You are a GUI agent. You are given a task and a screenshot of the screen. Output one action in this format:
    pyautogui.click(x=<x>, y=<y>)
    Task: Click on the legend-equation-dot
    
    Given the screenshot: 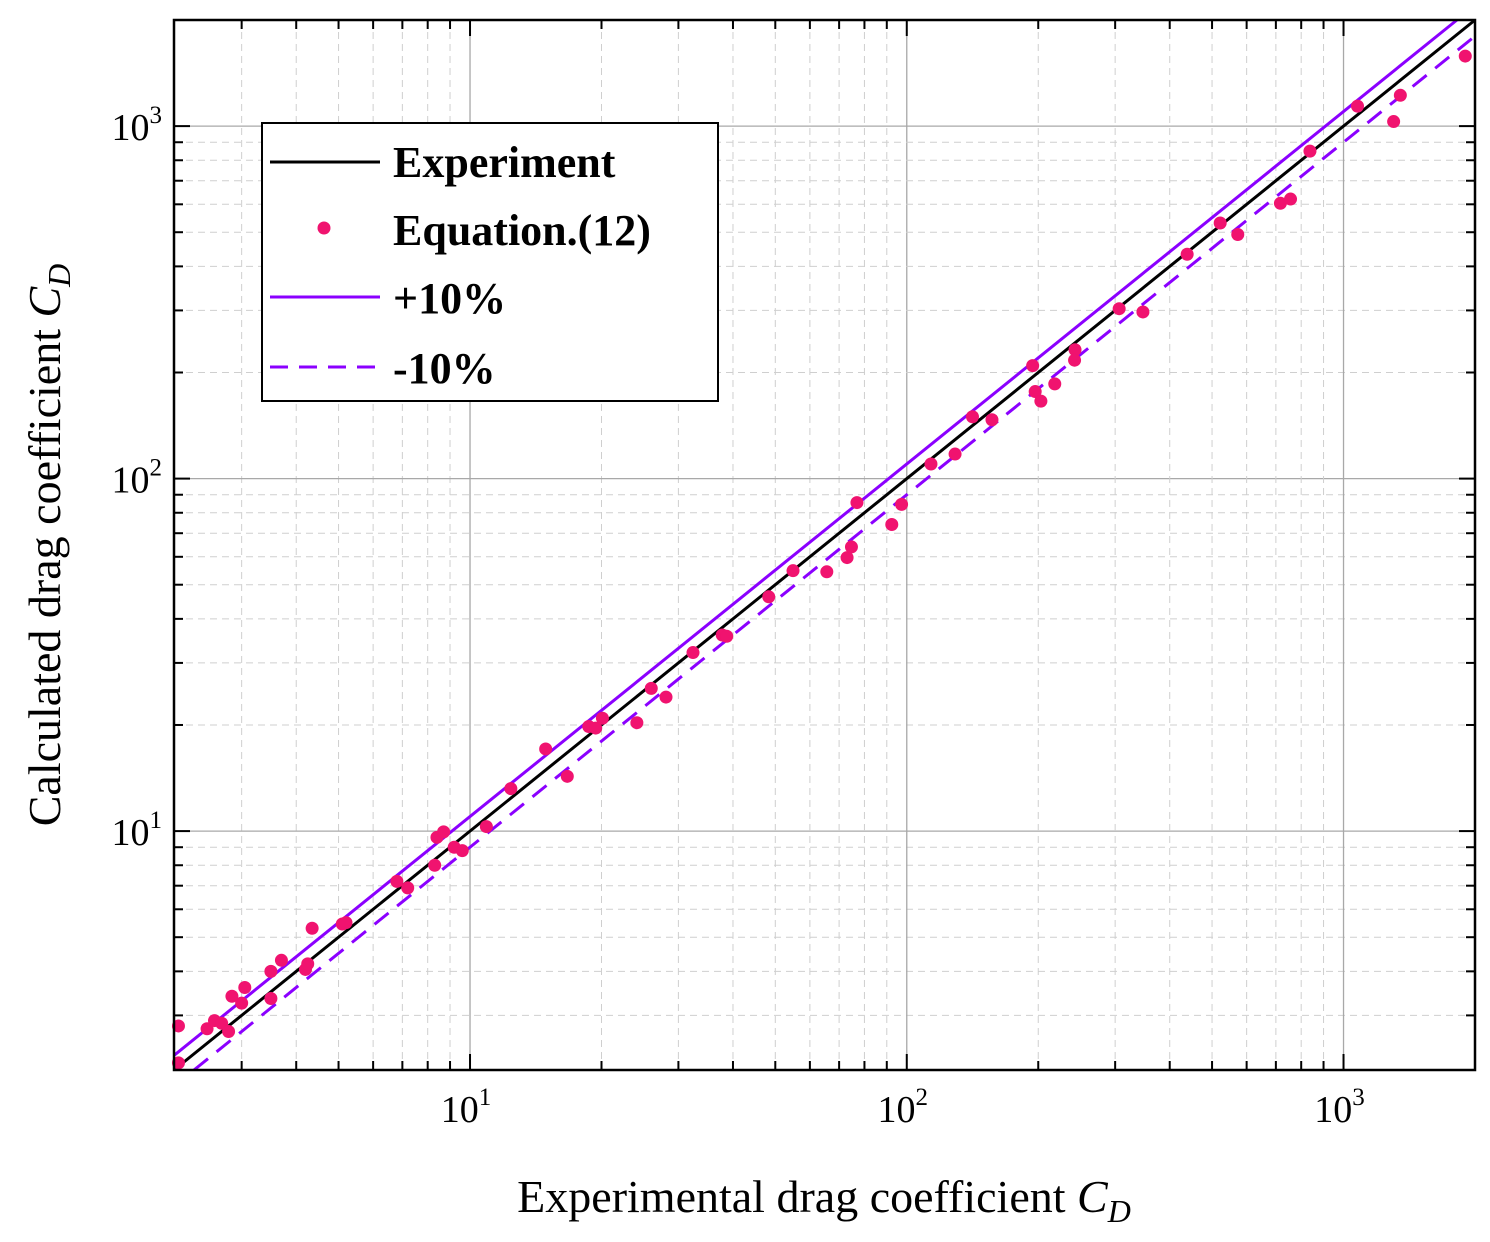 What is the action you would take?
    pyautogui.click(x=324, y=228)
    